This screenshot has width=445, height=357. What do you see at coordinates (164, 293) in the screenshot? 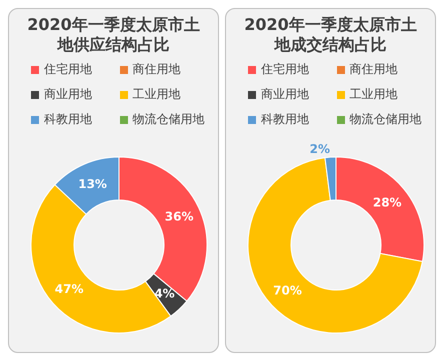
I see `data-label: 4%` at bounding box center [164, 293].